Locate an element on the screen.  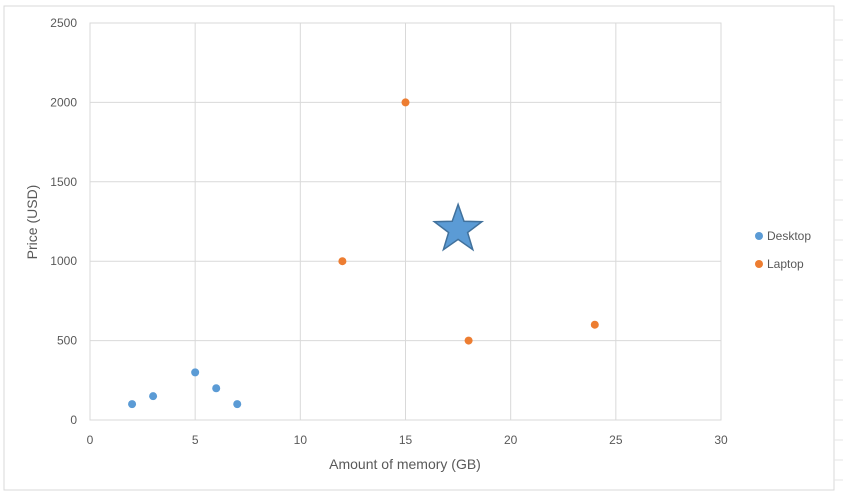
y-axis-label: Price (USD) is located at coordinates (32, 222).